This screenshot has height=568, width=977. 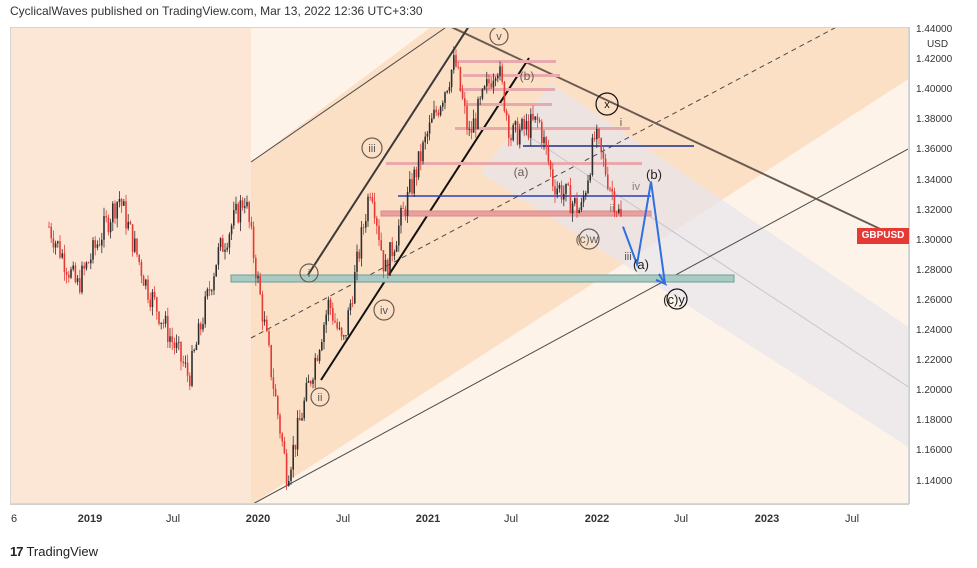 I want to click on wave-label-x: x, so click(x=607, y=105).